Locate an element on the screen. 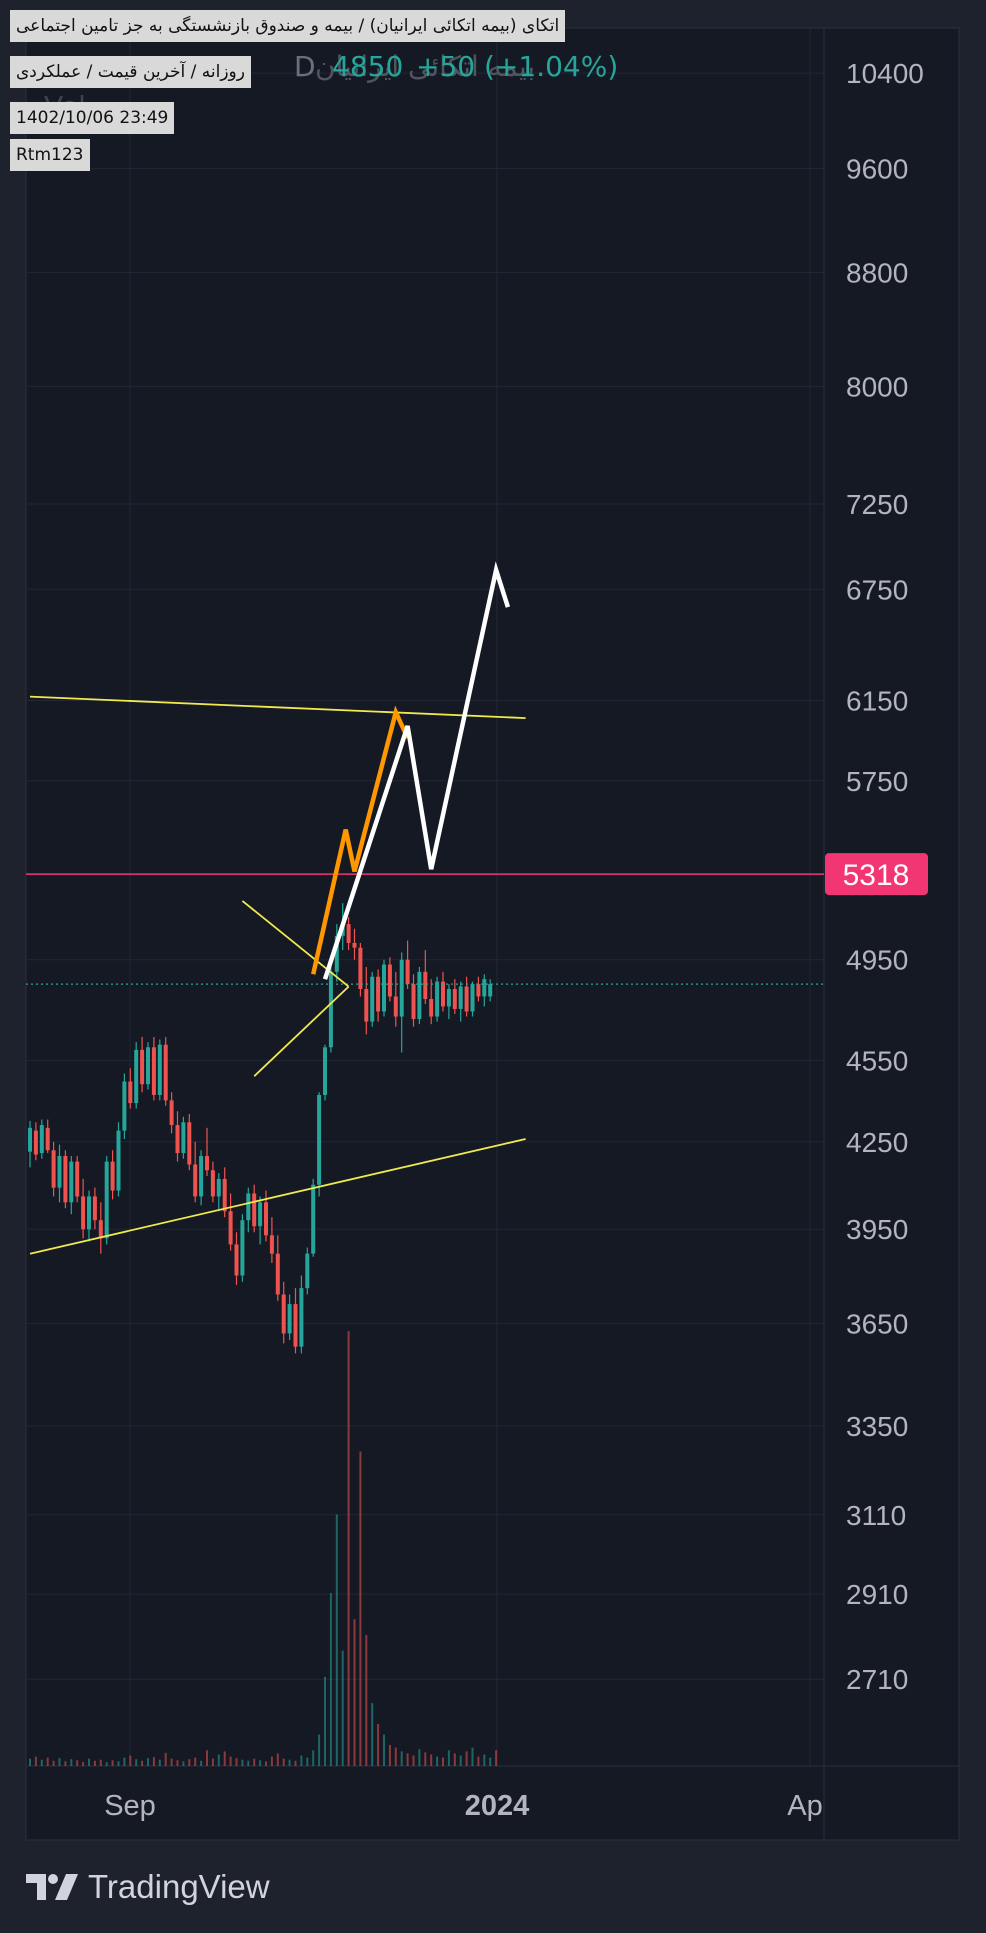  price-tick-label: 8000 is located at coordinates (877, 386).